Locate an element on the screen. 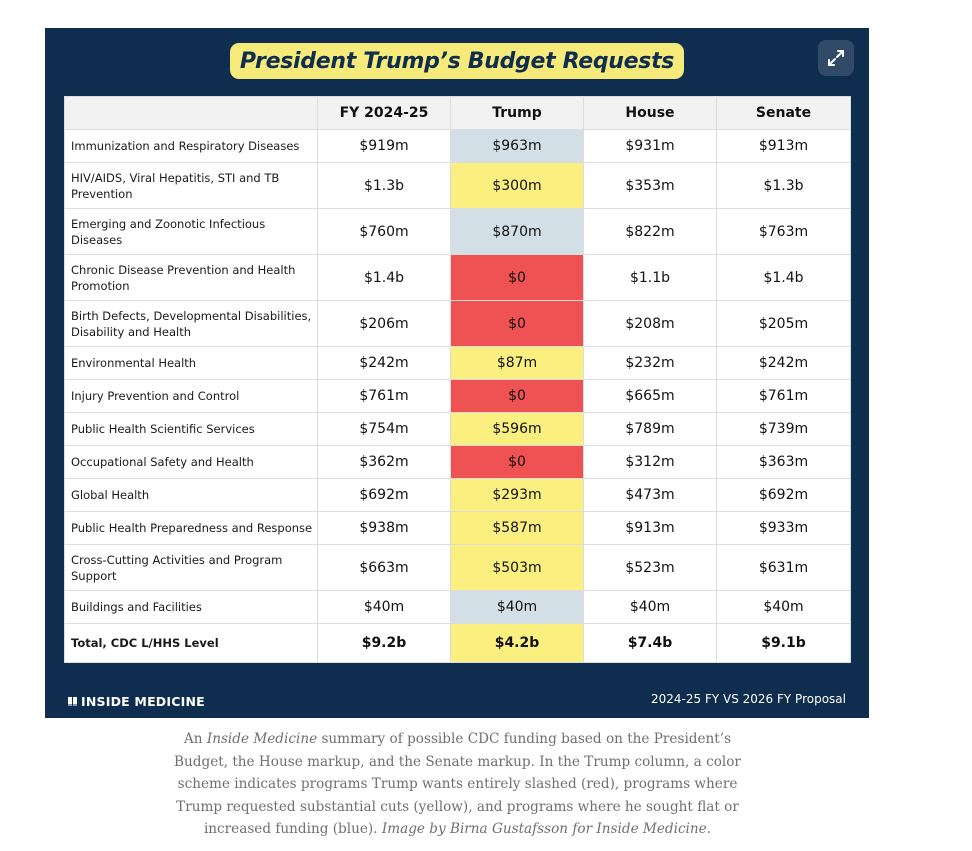 The height and width of the screenshot is (851, 972). header-category is located at coordinates (191, 113).